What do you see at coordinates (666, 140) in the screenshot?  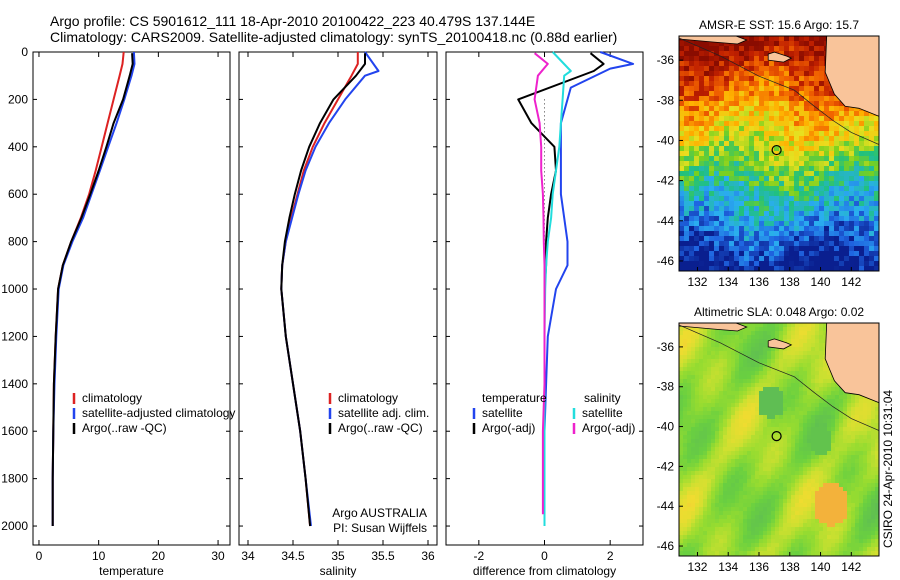 I see `y-tick-label: -40` at bounding box center [666, 140].